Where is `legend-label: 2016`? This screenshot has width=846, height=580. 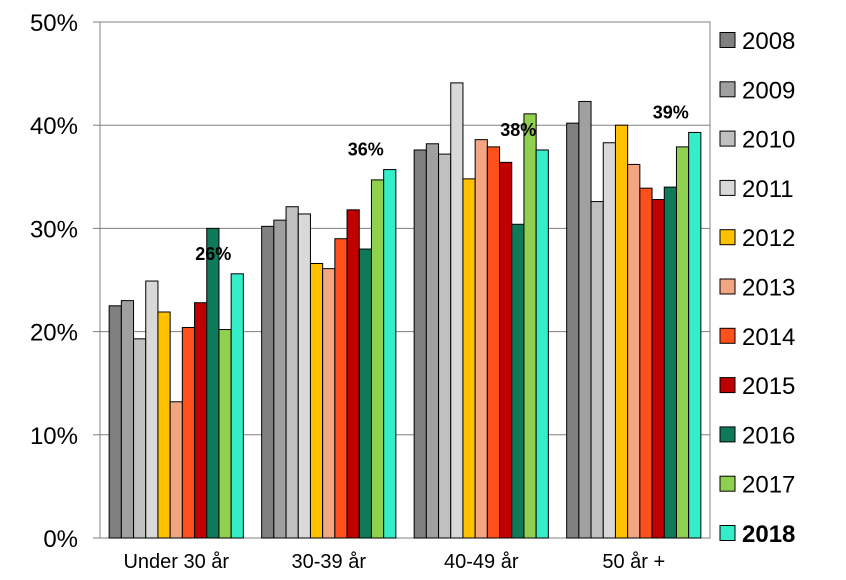 legend-label: 2016 is located at coordinates (768, 435).